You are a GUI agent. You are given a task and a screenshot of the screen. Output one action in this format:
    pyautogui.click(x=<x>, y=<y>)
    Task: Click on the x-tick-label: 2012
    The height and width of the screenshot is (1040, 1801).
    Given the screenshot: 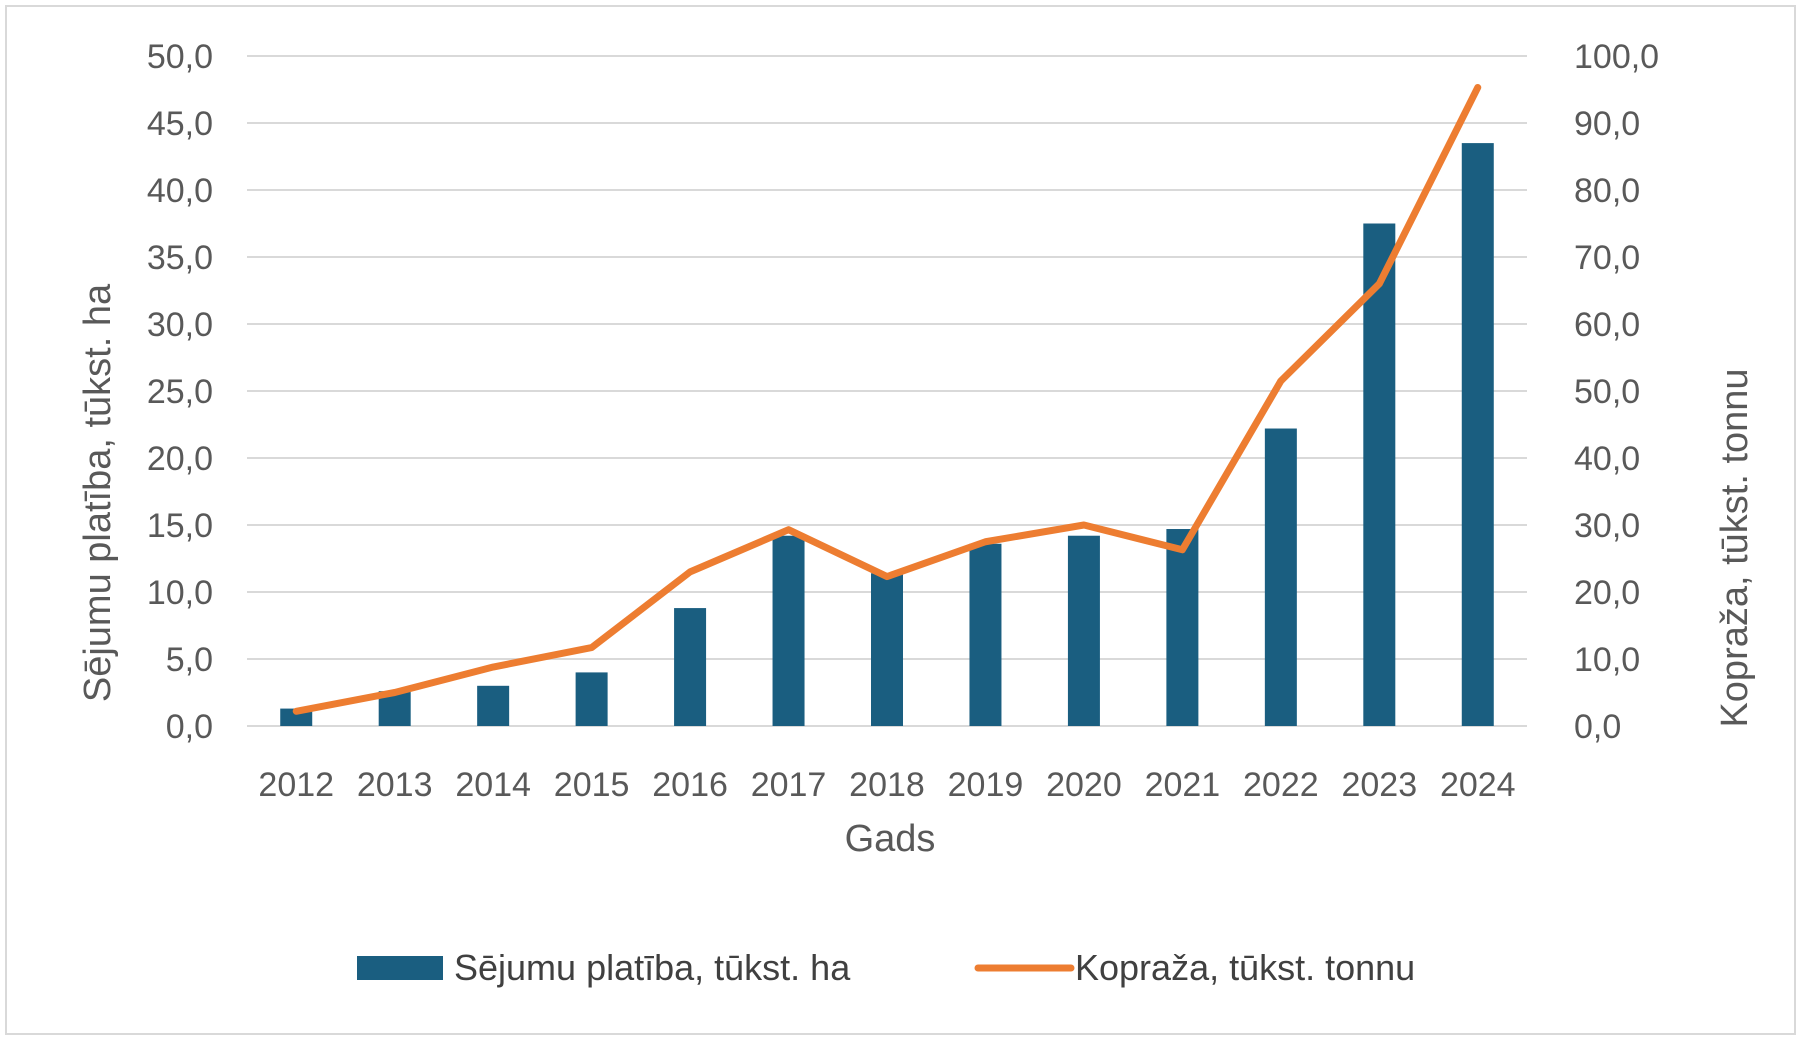 What is the action you would take?
    pyautogui.click(x=296, y=785)
    